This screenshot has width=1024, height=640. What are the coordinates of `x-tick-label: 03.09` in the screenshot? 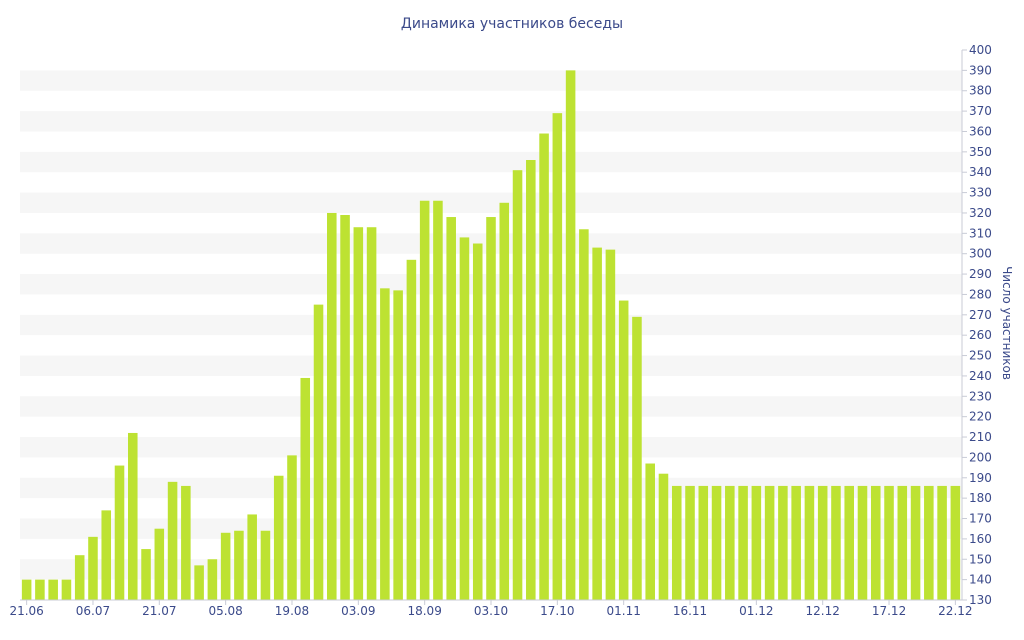 It's located at (358, 611).